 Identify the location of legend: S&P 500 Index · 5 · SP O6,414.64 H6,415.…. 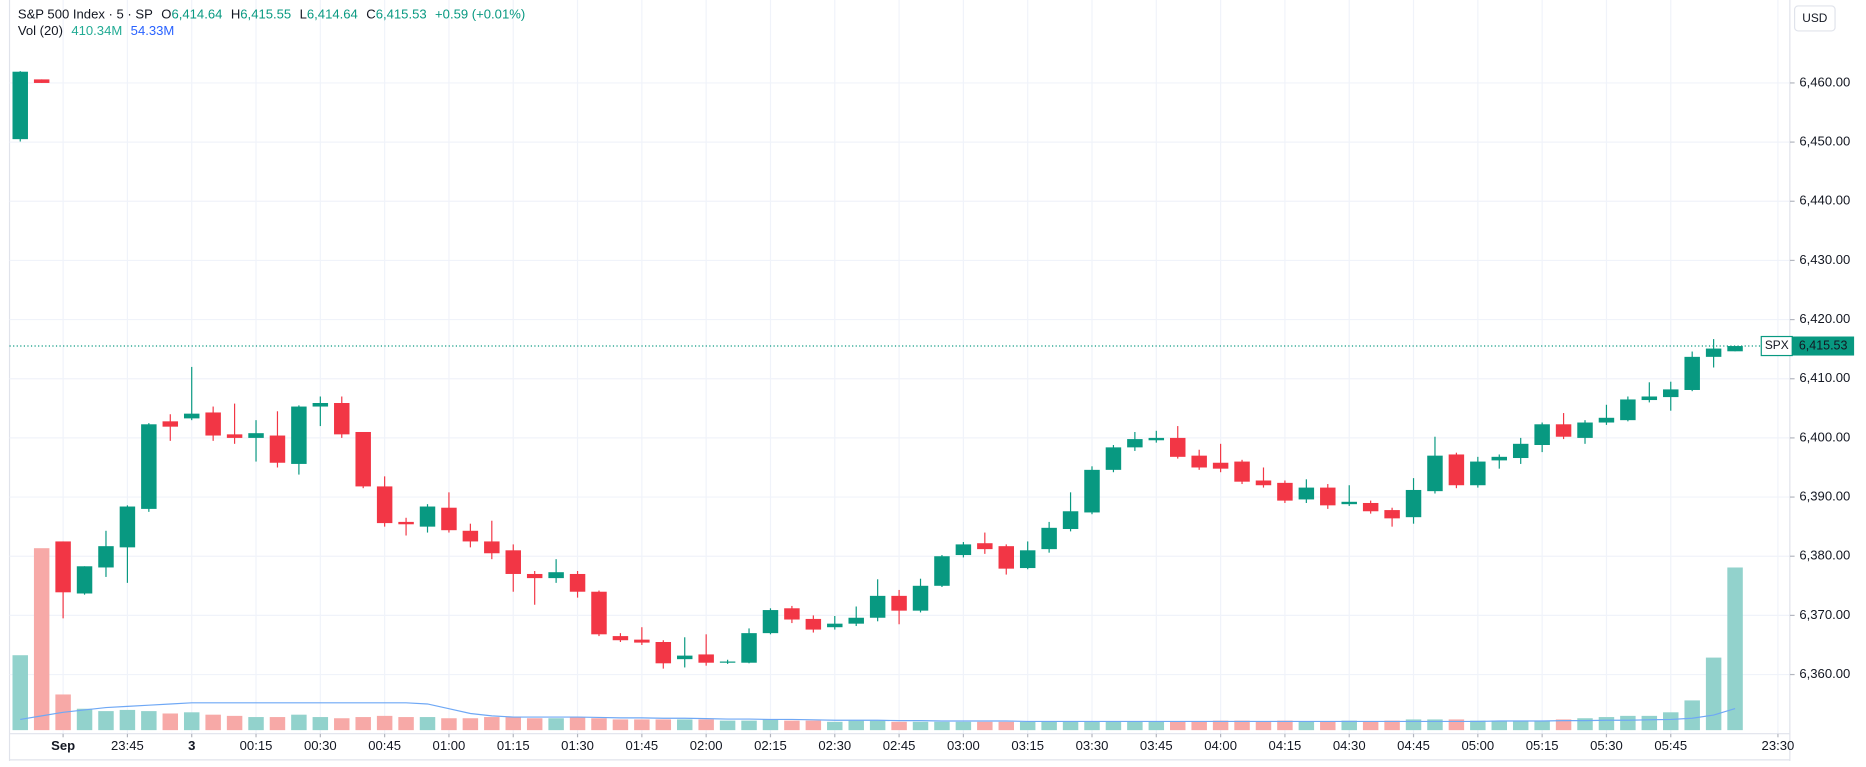
(271, 14).